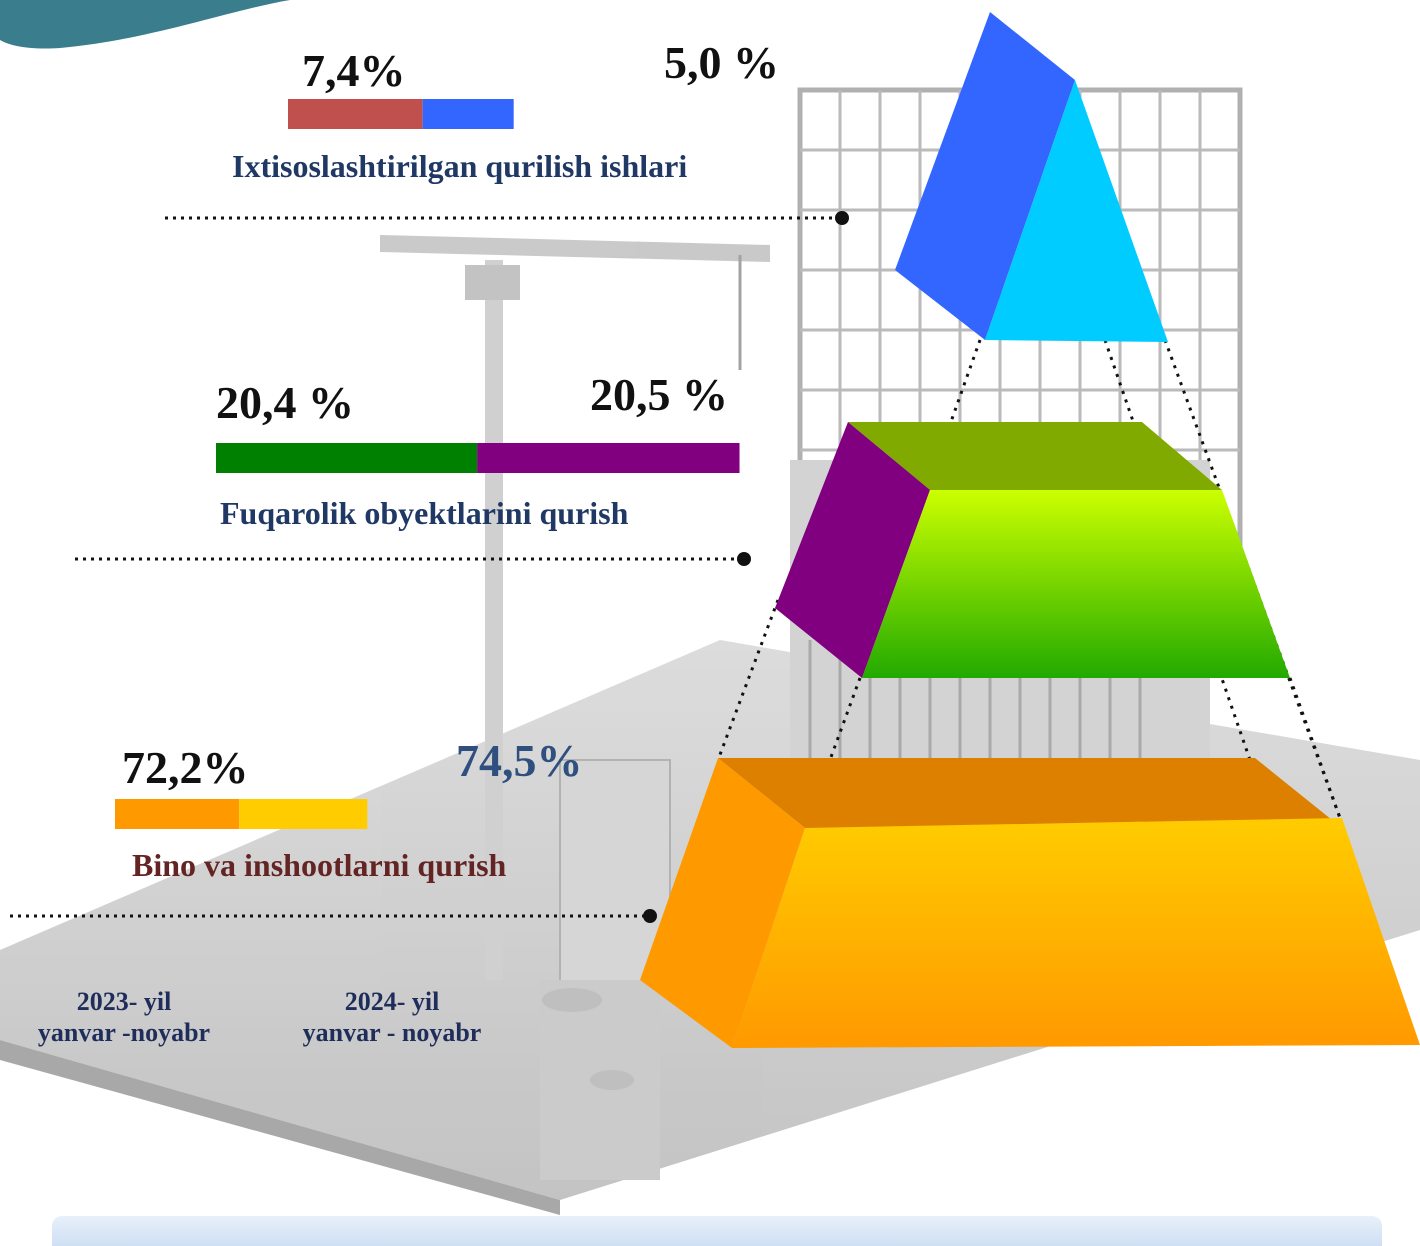  Describe the element at coordinates (124, 1017) in the screenshot. I see `legend-item-2023: 2023- yil yanvar -noyabr` at that location.